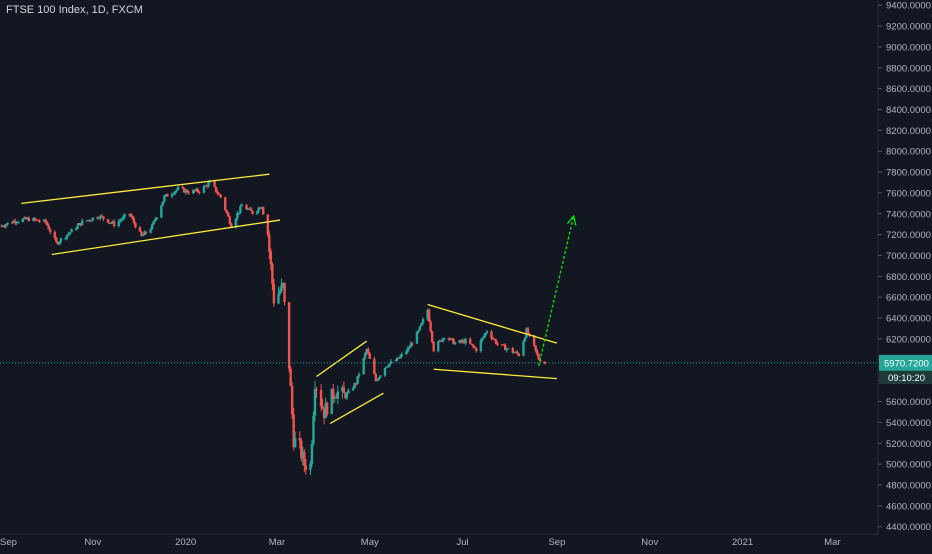 This screenshot has height=554, width=932. Describe the element at coordinates (908, 235) in the screenshot. I see `y-tick-label: 7200.0000` at that location.